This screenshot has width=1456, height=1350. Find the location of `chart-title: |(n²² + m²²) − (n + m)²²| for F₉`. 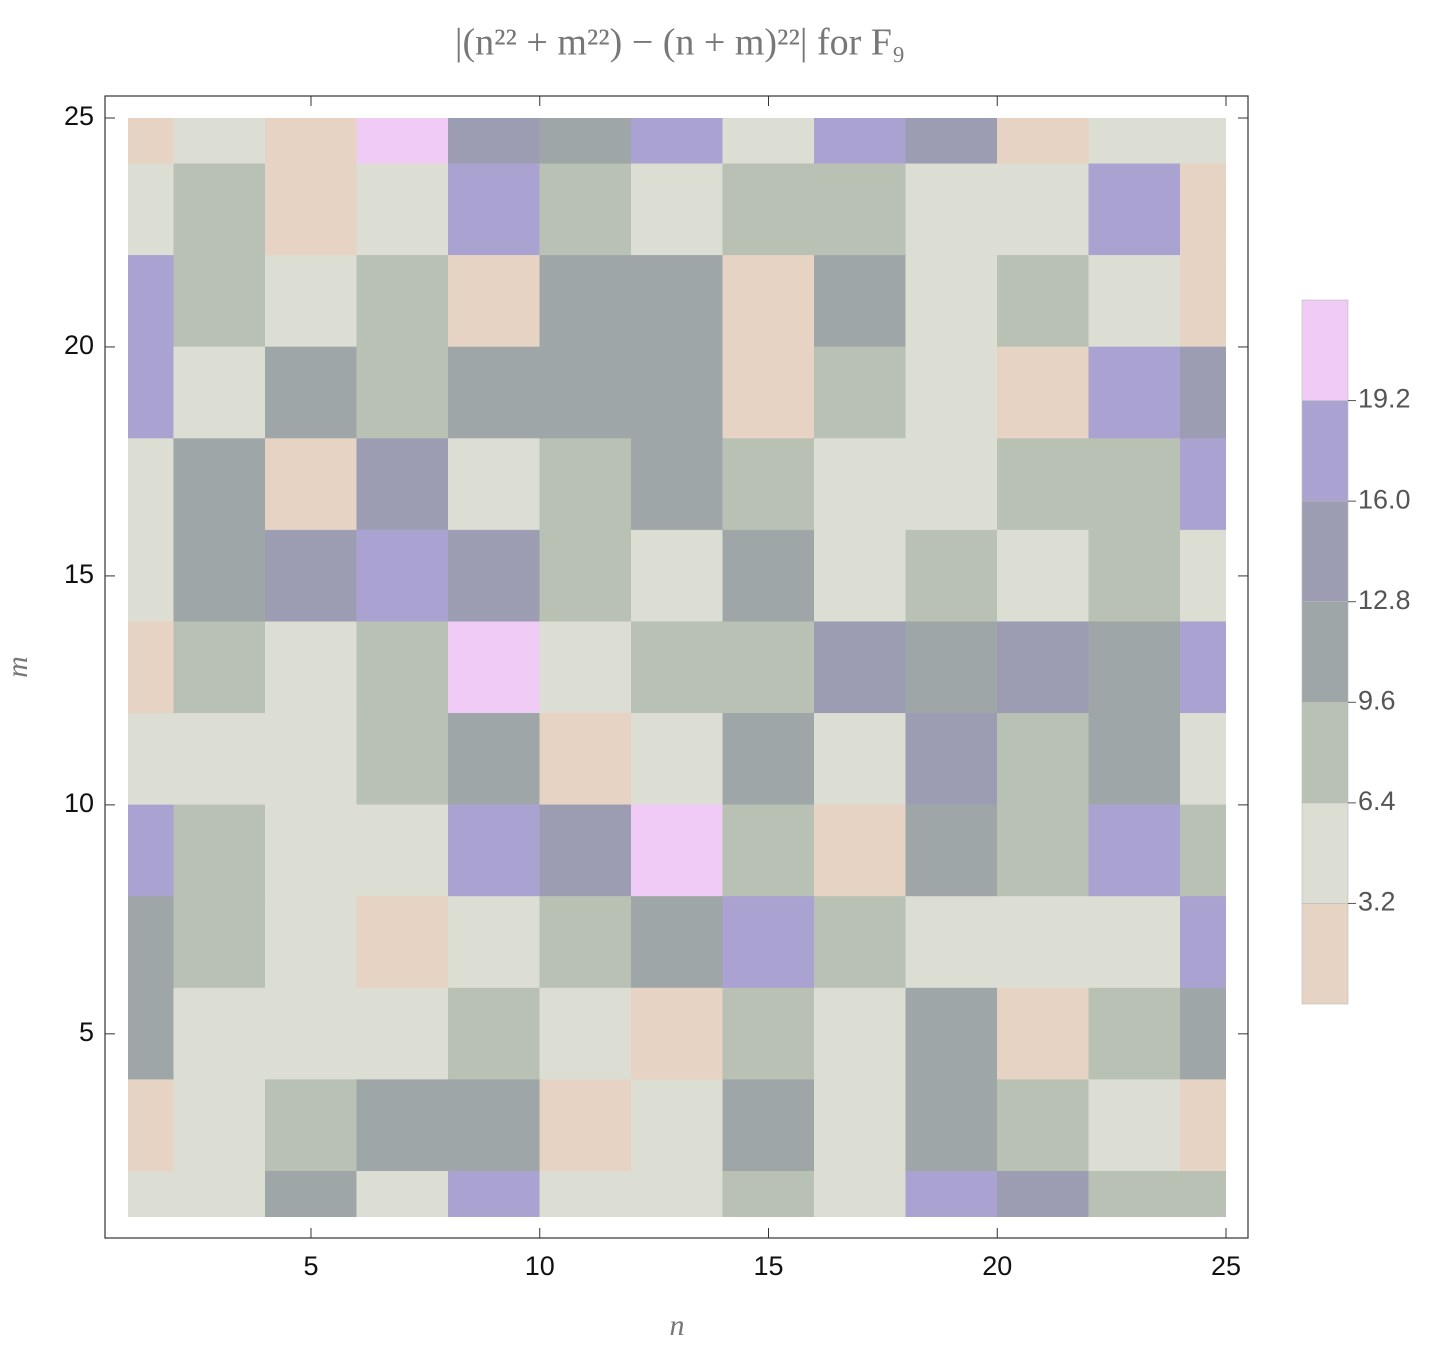

chart-title: |(n²² + m²²) − (n + m)²²| for F₉ is located at coordinates (680, 43).